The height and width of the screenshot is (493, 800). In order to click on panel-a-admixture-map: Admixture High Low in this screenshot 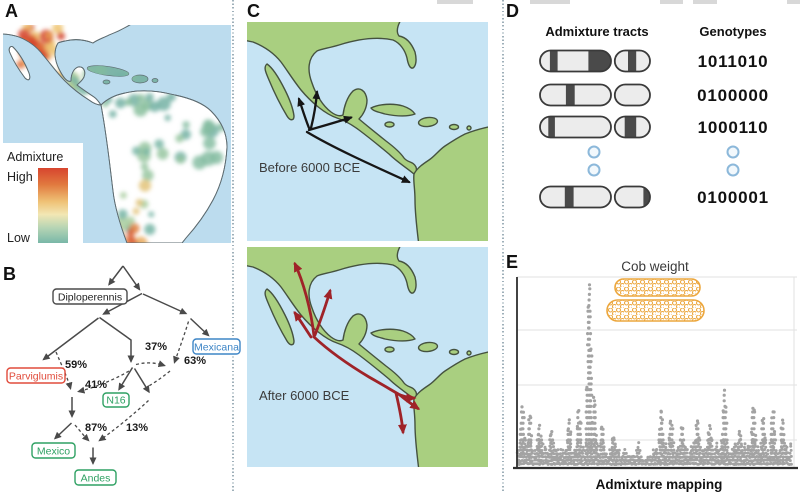, I will do `click(117, 134)`.